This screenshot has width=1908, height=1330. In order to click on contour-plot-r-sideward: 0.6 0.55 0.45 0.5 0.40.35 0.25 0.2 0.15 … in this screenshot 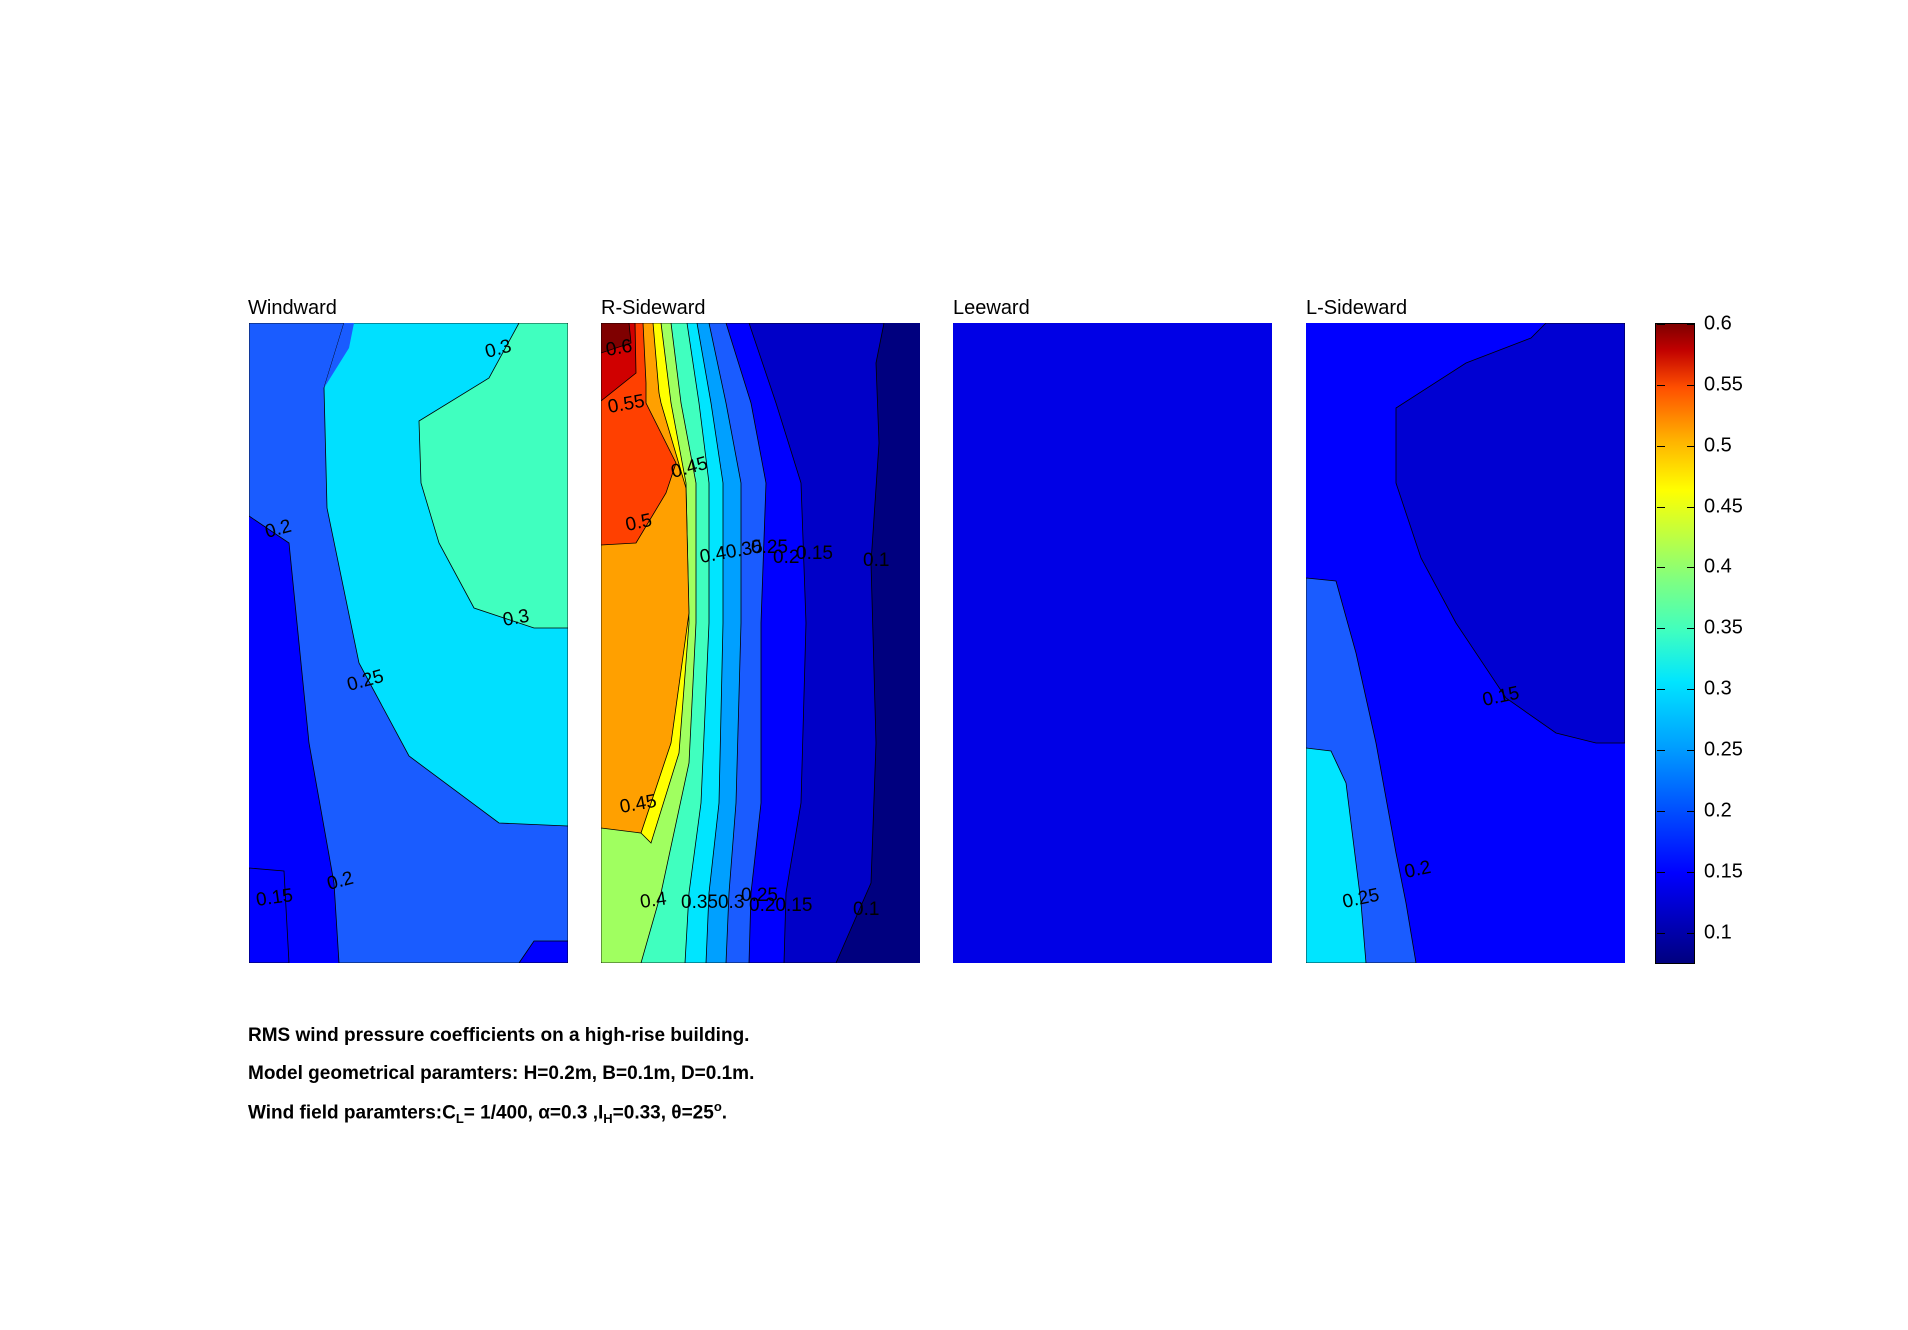, I will do `click(760, 643)`.